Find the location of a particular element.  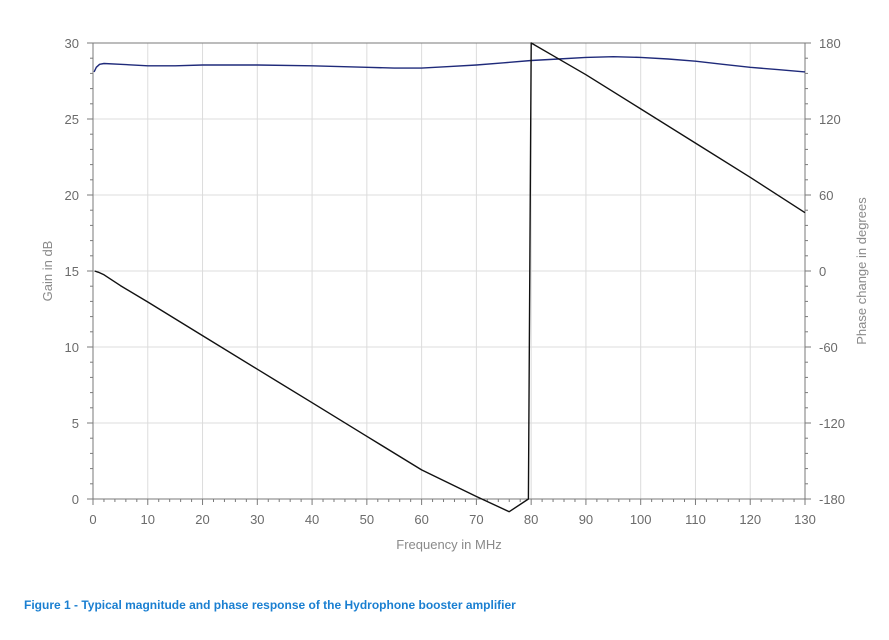

x-tick-label: 80 is located at coordinates (531, 519).